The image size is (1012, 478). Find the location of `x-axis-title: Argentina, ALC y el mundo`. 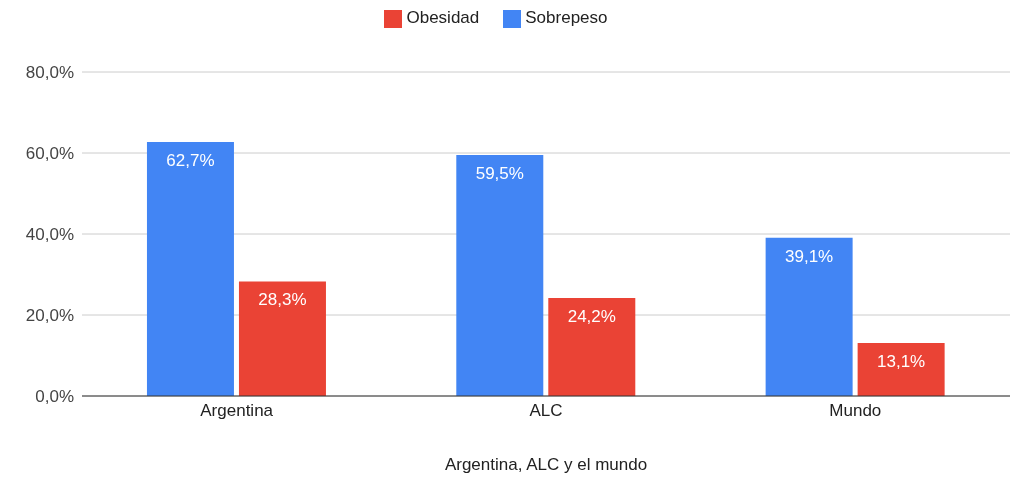

x-axis-title: Argentina, ALC y el mundo is located at coordinates (546, 464).